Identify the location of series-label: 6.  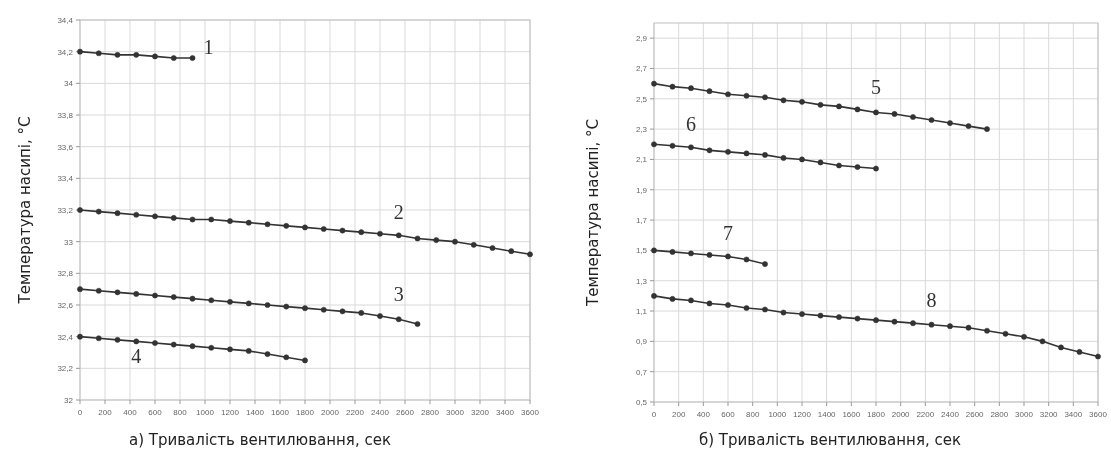
(691, 124).